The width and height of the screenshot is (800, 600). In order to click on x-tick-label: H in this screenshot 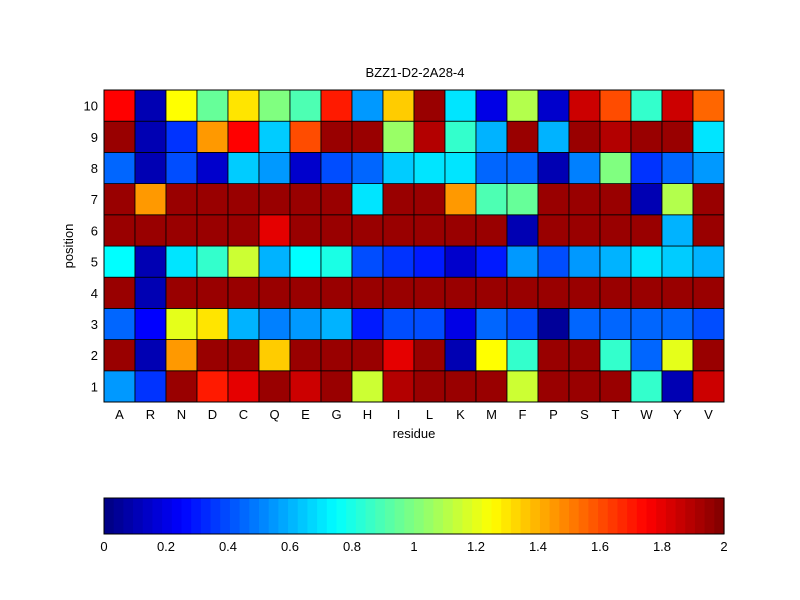, I will do `click(367, 414)`.